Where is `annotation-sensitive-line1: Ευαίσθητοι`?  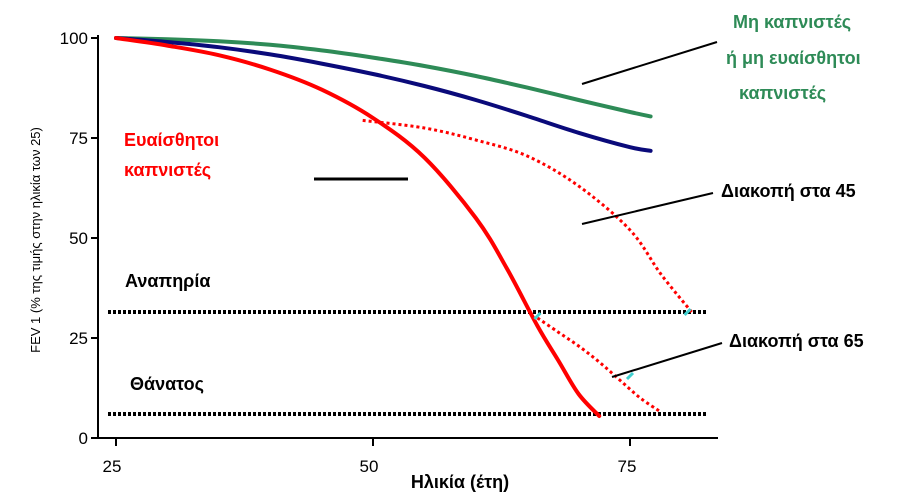
annotation-sensitive-line1: Ευαίσθητοι is located at coordinates (171, 140).